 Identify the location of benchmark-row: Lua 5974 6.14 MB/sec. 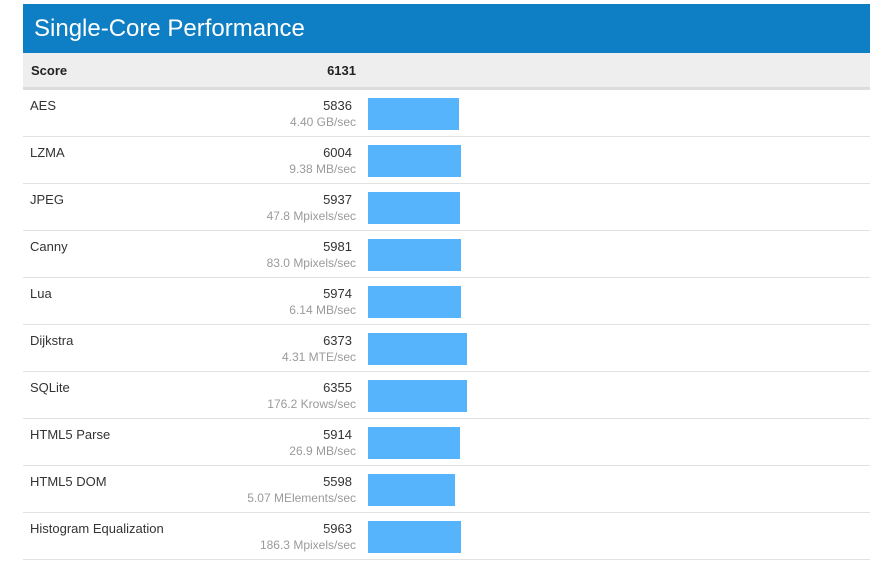
(446, 301).